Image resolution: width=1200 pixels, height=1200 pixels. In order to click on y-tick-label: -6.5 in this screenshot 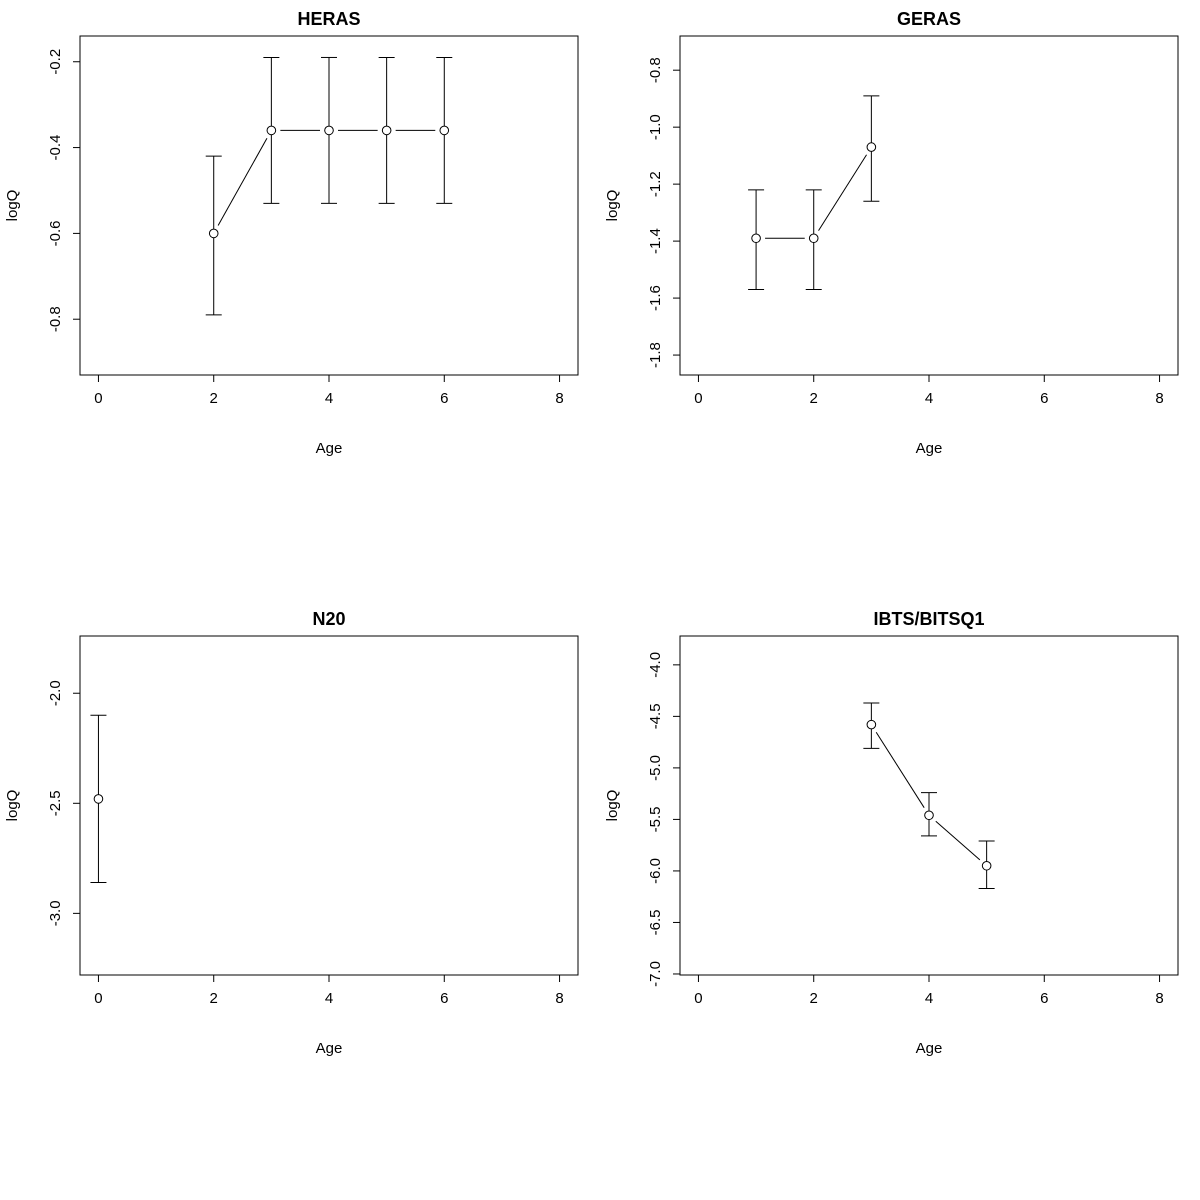, I will do `click(655, 923)`.